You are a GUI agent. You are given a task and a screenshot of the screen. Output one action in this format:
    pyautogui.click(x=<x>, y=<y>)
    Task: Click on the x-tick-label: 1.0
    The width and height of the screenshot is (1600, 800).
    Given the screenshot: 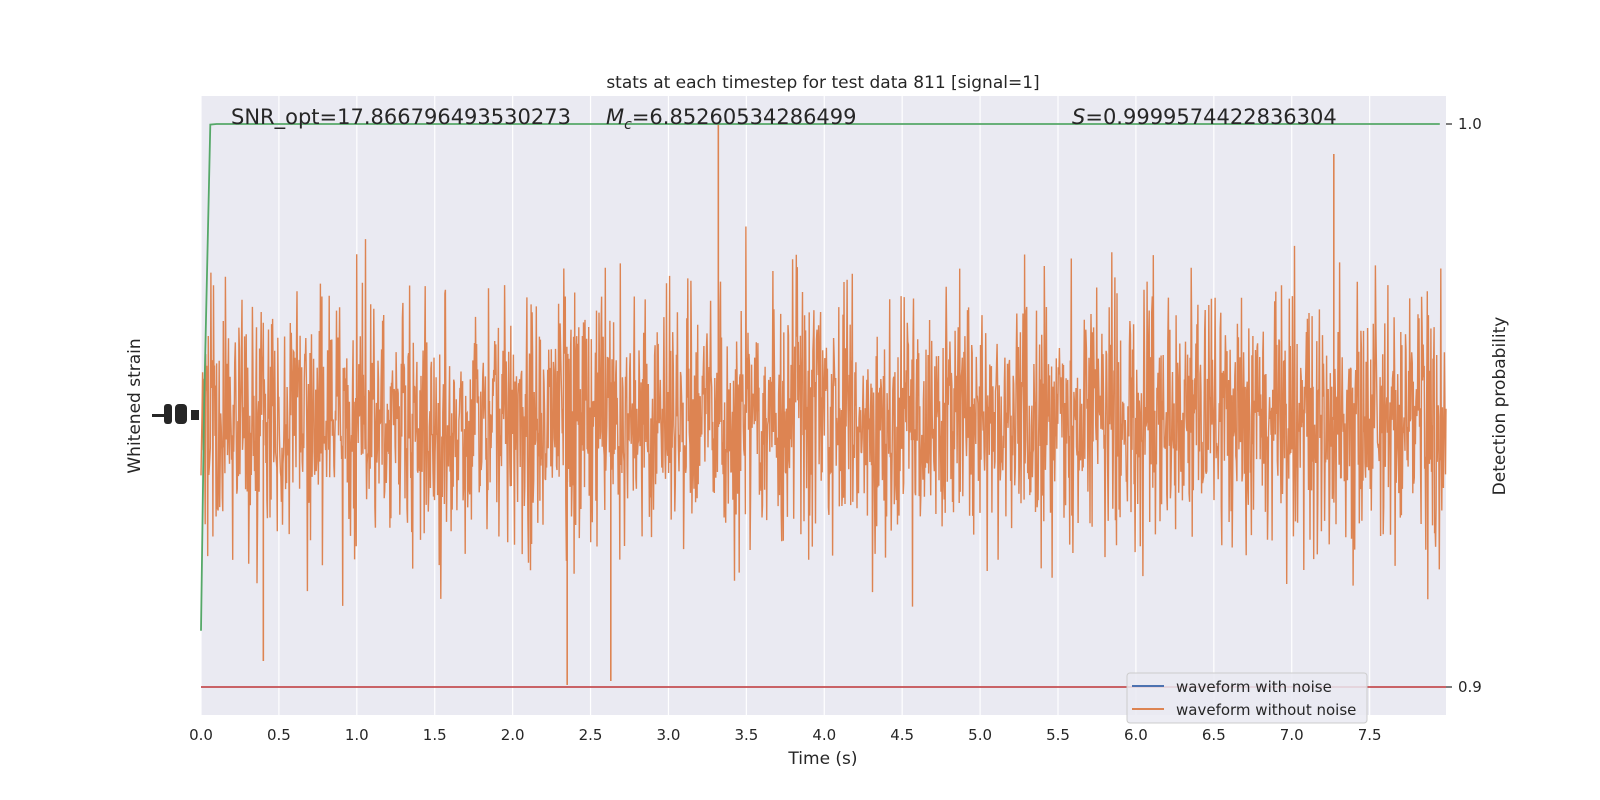 What is the action you would take?
    pyautogui.click(x=357, y=735)
    